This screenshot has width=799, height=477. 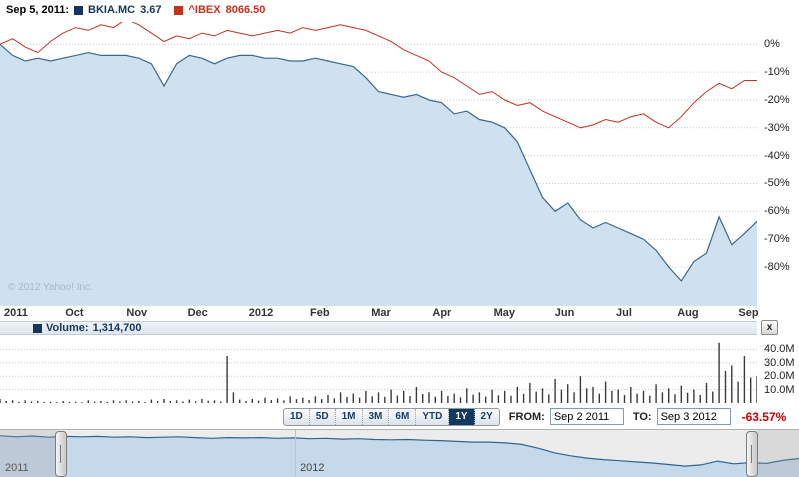 What do you see at coordinates (504, 313) in the screenshot?
I see `main-x-tick-May: May` at bounding box center [504, 313].